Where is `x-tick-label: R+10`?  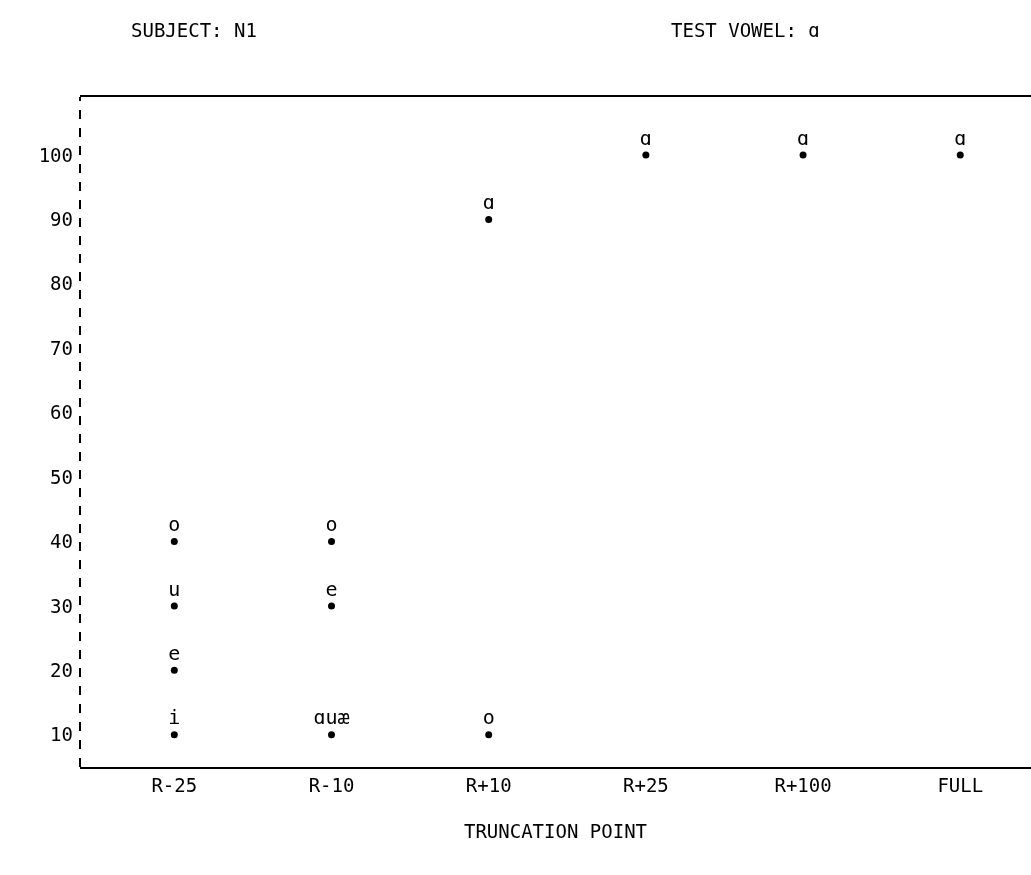 x-tick-label: R+10 is located at coordinates (488, 784).